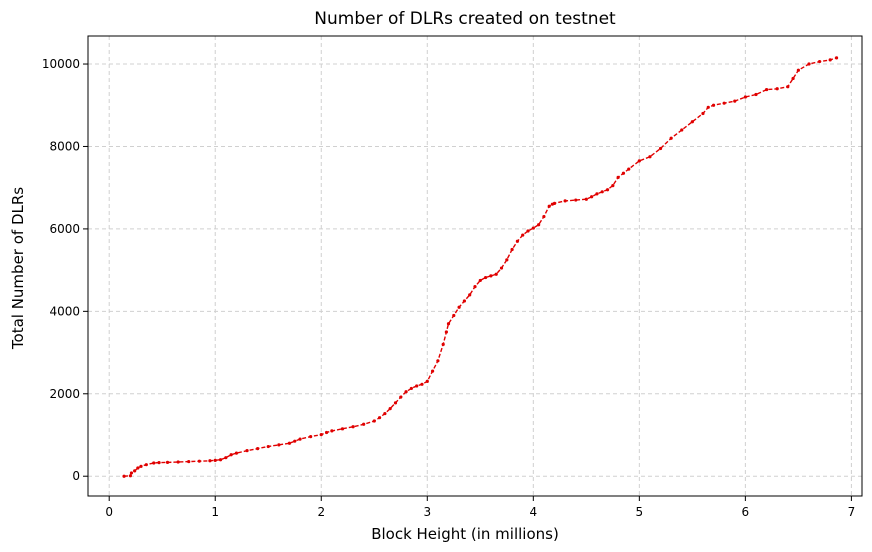 The height and width of the screenshot is (552, 872). I want to click on chart-title: Number of DLRs created on testnet, so click(465, 19).